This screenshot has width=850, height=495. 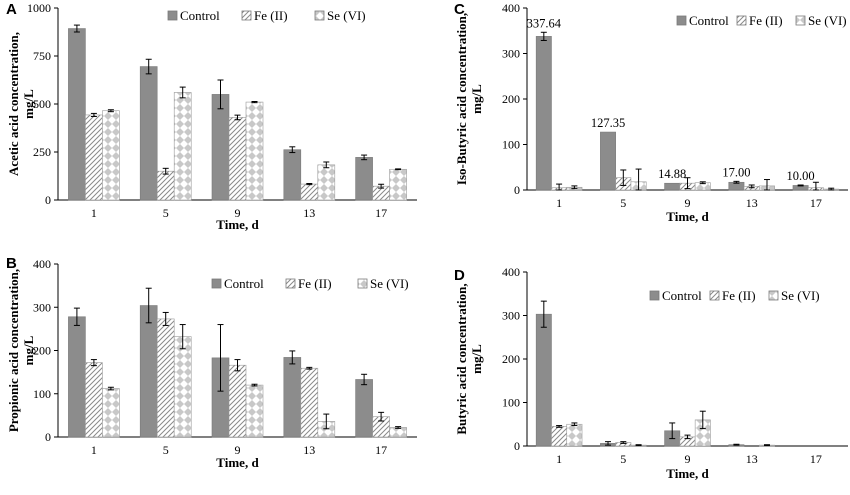 I want to click on panel-letter: D, so click(x=459, y=275).